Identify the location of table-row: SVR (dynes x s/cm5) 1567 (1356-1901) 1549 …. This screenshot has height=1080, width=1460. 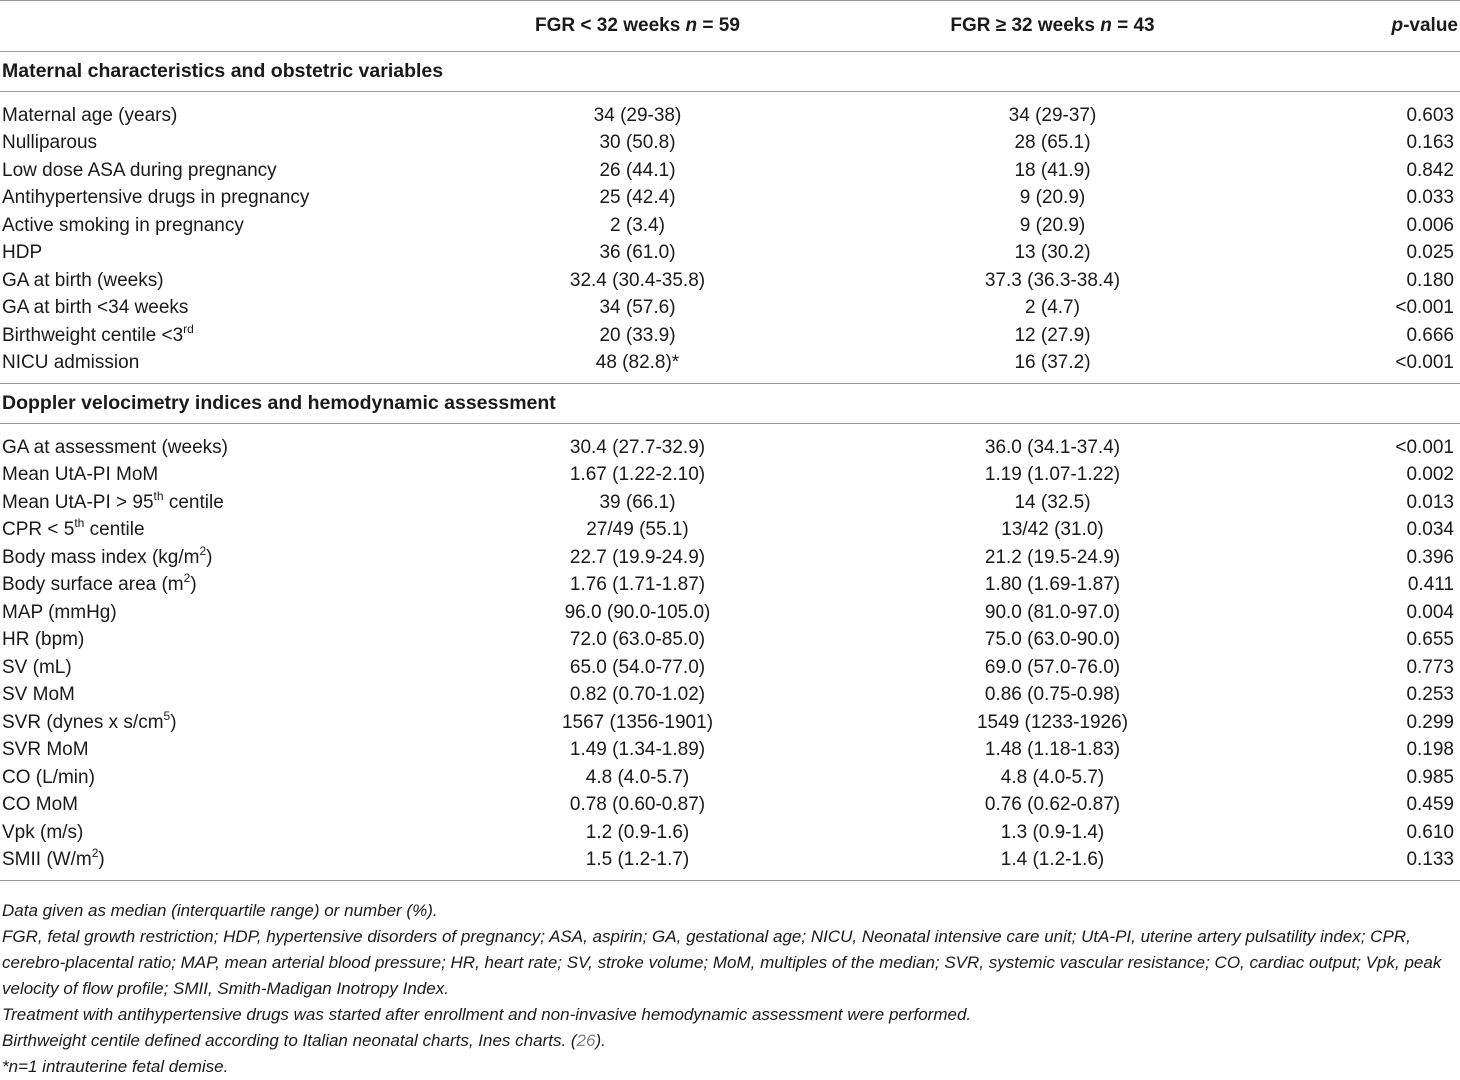
(730, 723).